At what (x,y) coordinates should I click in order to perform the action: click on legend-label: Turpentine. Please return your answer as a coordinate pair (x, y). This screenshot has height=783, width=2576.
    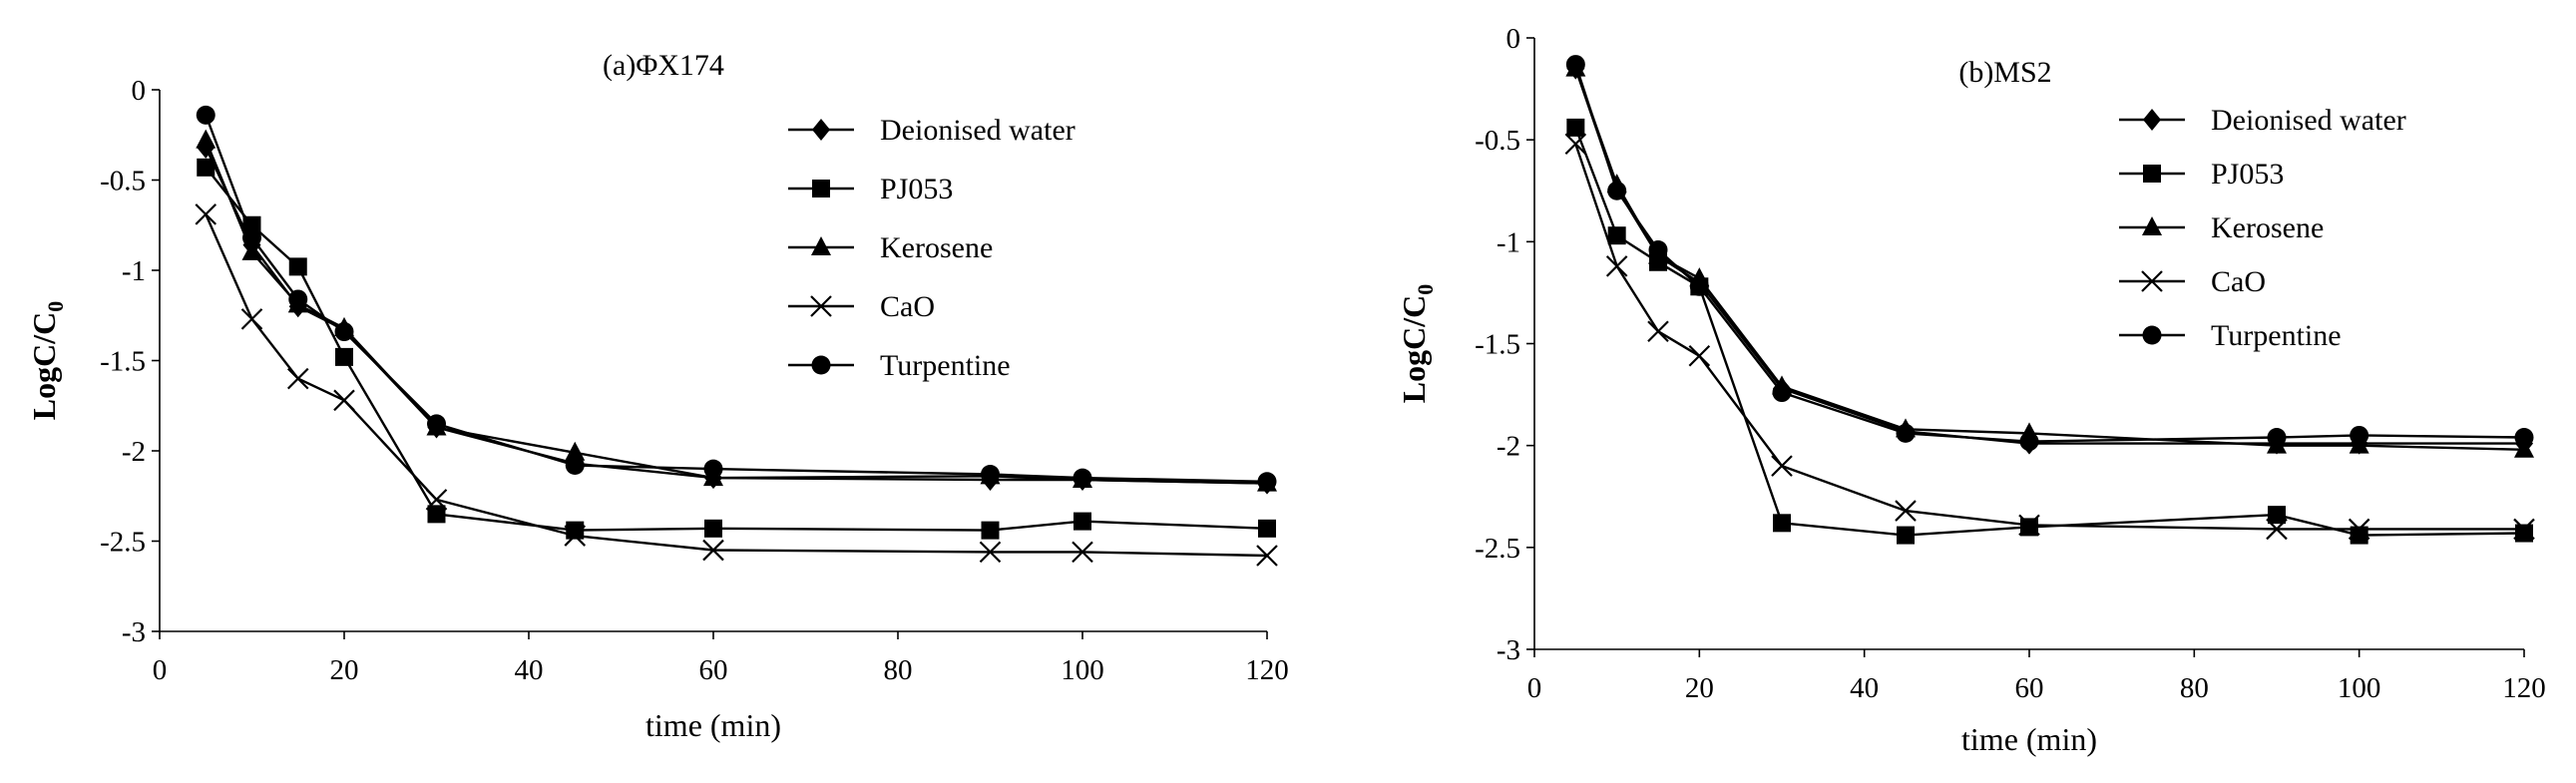
    Looking at the image, I should click on (2276, 336).